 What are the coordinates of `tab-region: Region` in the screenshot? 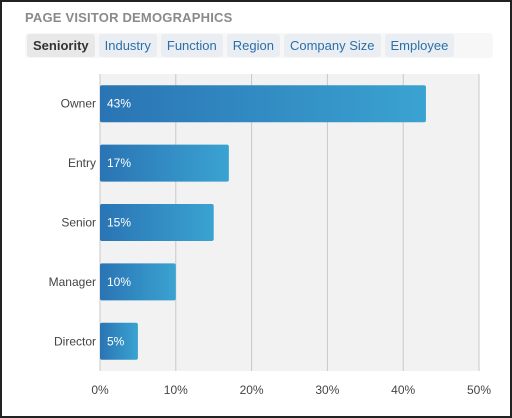 It's located at (253, 45).